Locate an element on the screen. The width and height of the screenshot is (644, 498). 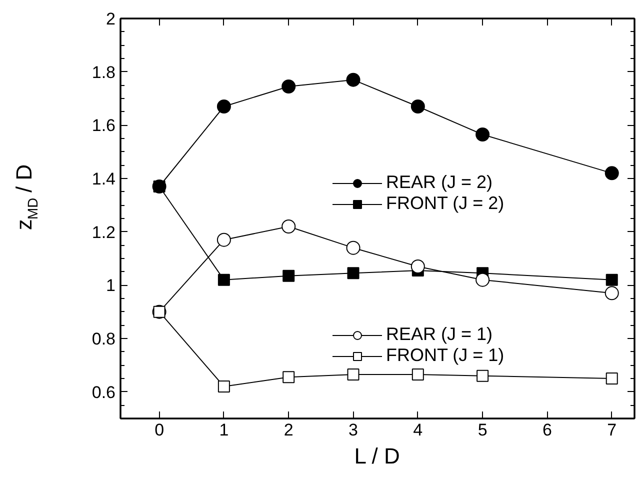
y-axis-title: zMD / D is located at coordinates (26, 197).